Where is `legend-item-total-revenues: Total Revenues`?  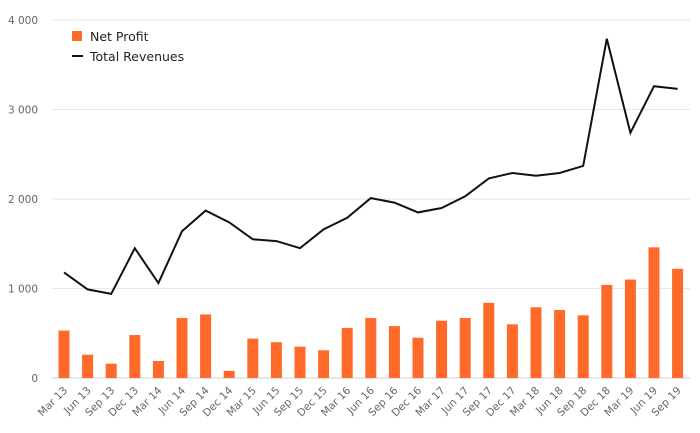 legend-item-total-revenues: Total Revenues is located at coordinates (128, 56).